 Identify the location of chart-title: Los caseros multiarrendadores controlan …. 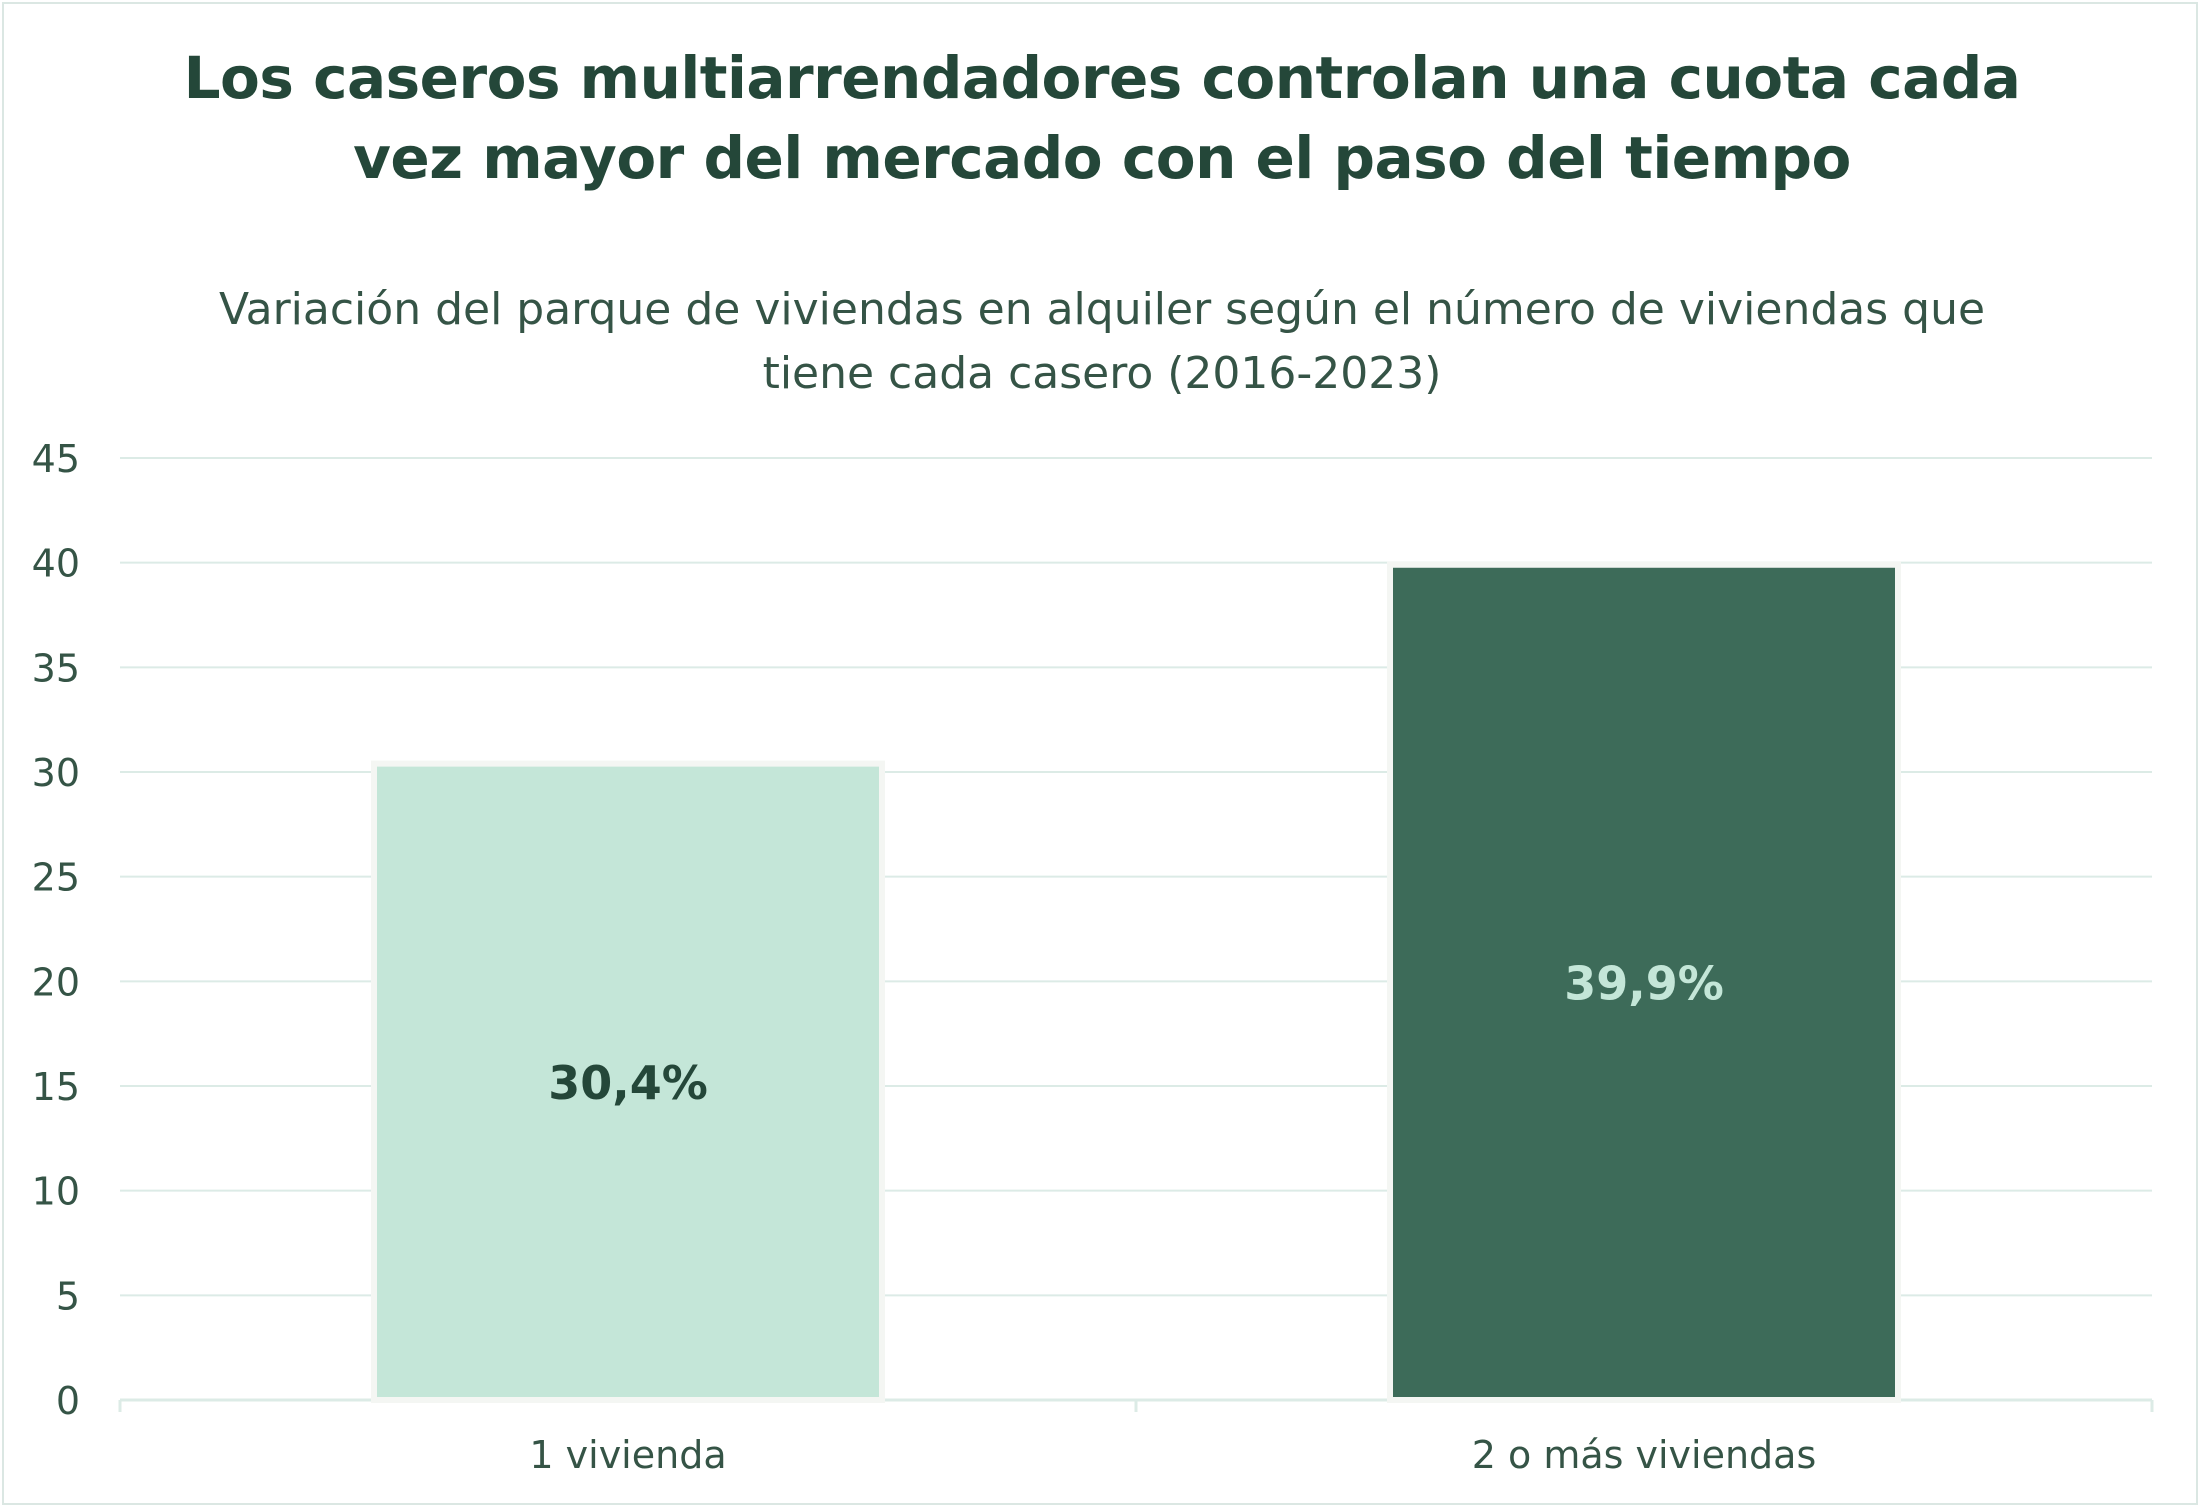
(1102, 118).